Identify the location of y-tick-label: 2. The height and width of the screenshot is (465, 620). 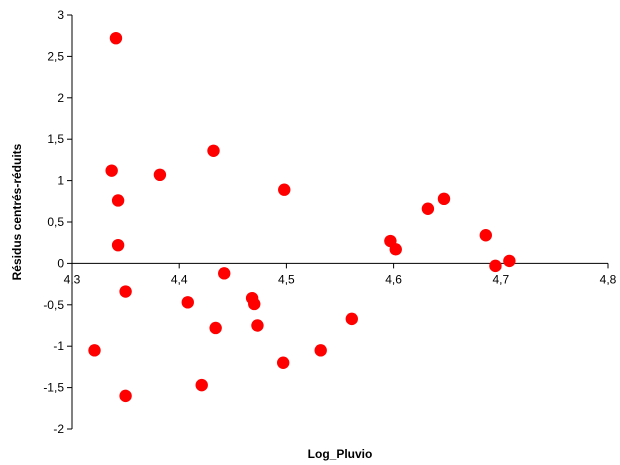
(60, 98).